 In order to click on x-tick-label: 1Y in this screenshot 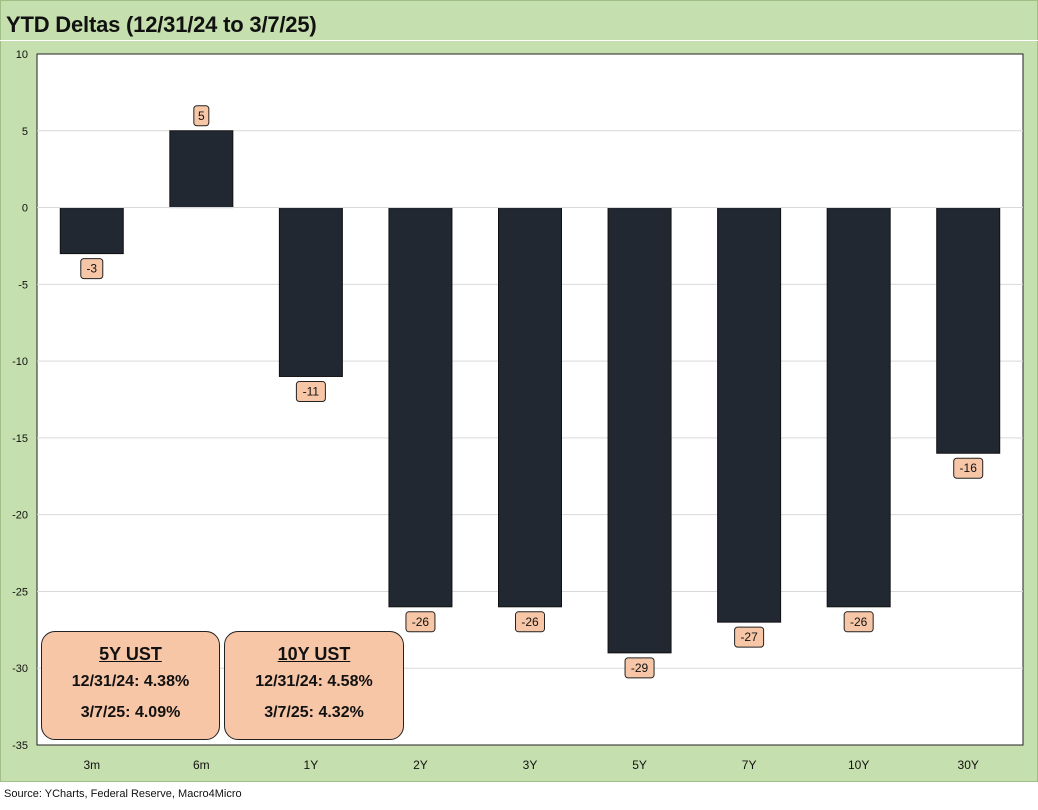, I will do `click(311, 765)`.